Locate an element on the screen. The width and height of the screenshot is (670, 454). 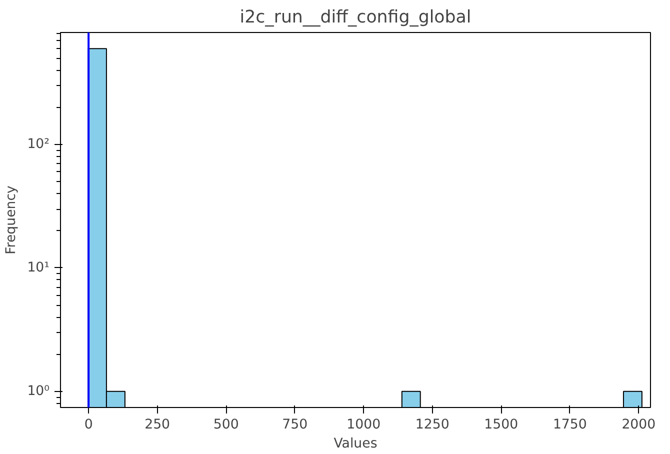
x-tick-label: 0 is located at coordinates (88, 425).